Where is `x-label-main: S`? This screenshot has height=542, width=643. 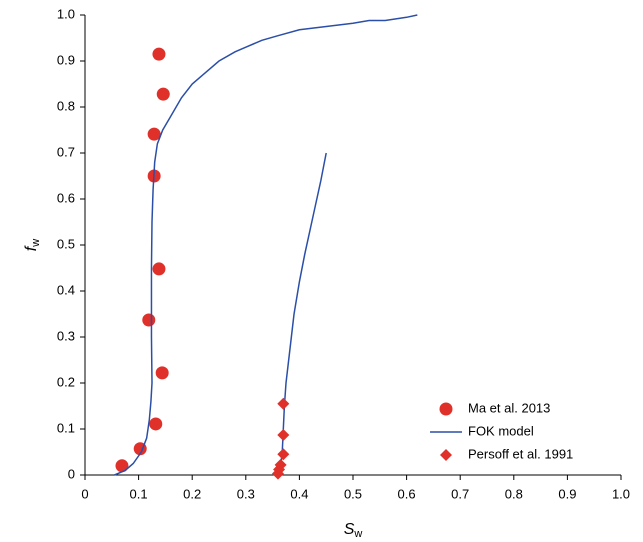
x-label-main: S is located at coordinates (349, 529).